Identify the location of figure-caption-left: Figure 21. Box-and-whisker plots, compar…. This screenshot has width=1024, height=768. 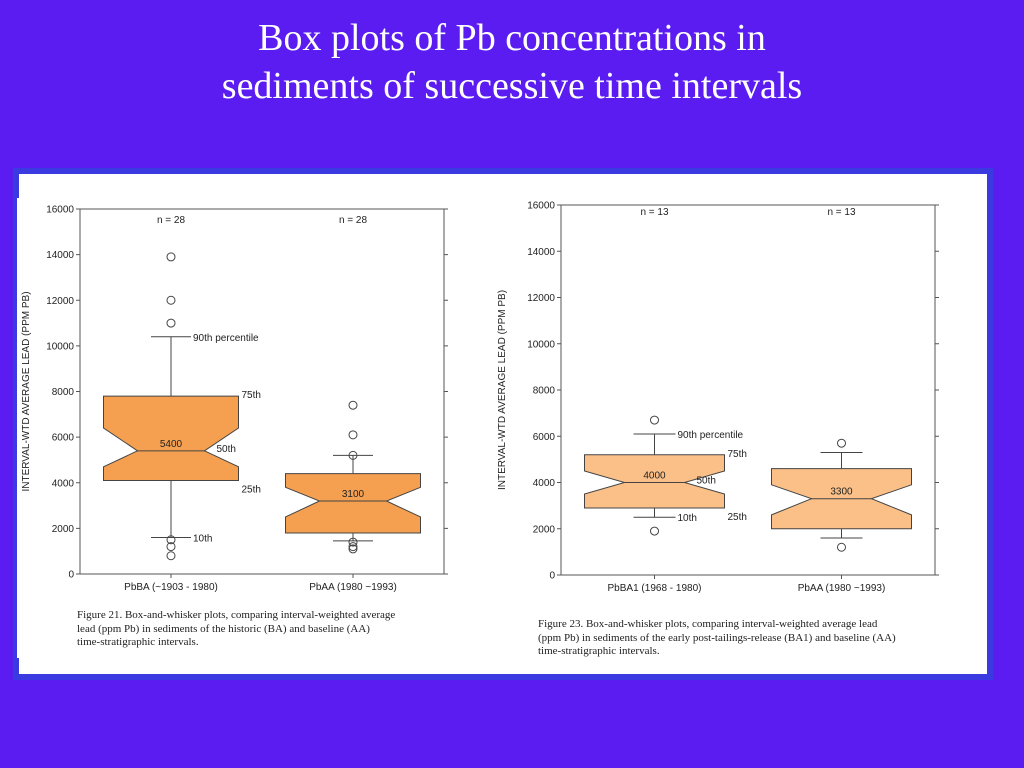
(236, 628).